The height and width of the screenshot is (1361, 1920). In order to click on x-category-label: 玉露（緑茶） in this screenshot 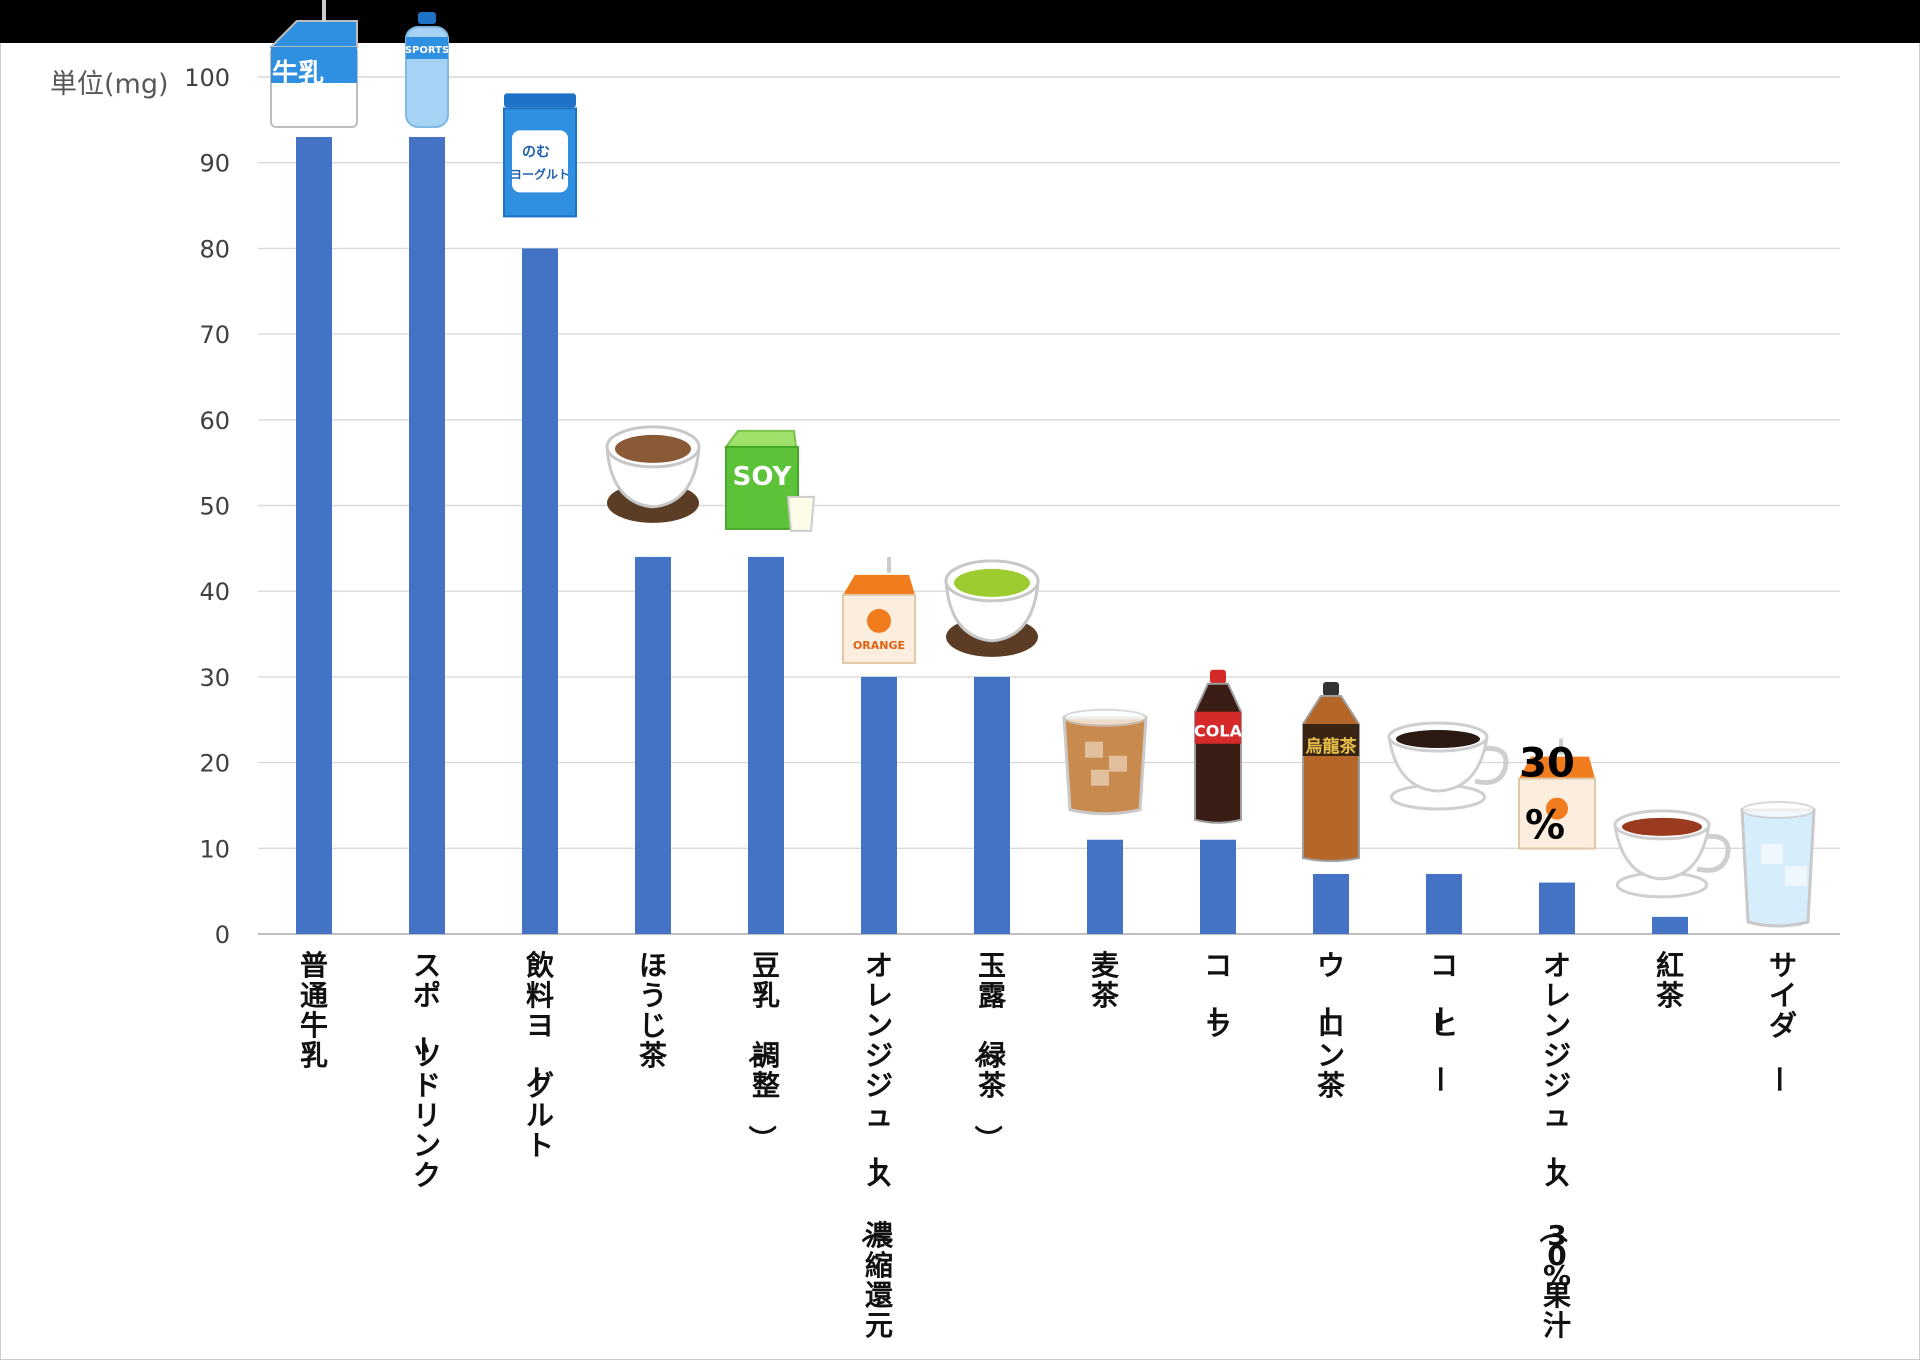, I will do `click(989, 1051)`.